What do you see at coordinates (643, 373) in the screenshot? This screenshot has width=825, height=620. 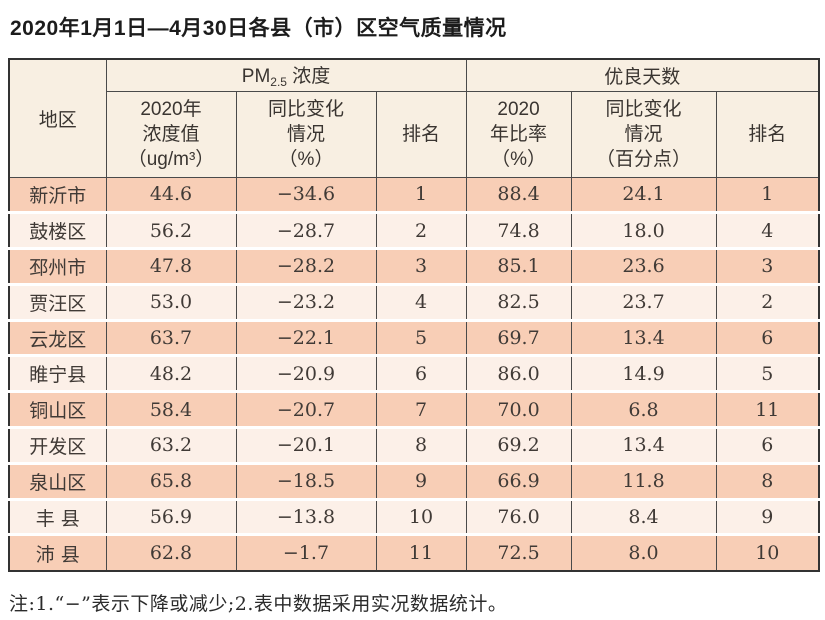 I see `days-change-cell: 14.9` at bounding box center [643, 373].